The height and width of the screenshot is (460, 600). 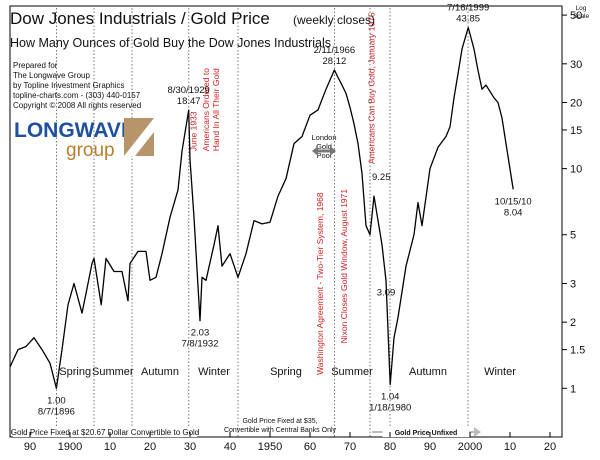 What do you see at coordinates (315, 150) in the screenshot?
I see `pool-arrow-head-left` at bounding box center [315, 150].